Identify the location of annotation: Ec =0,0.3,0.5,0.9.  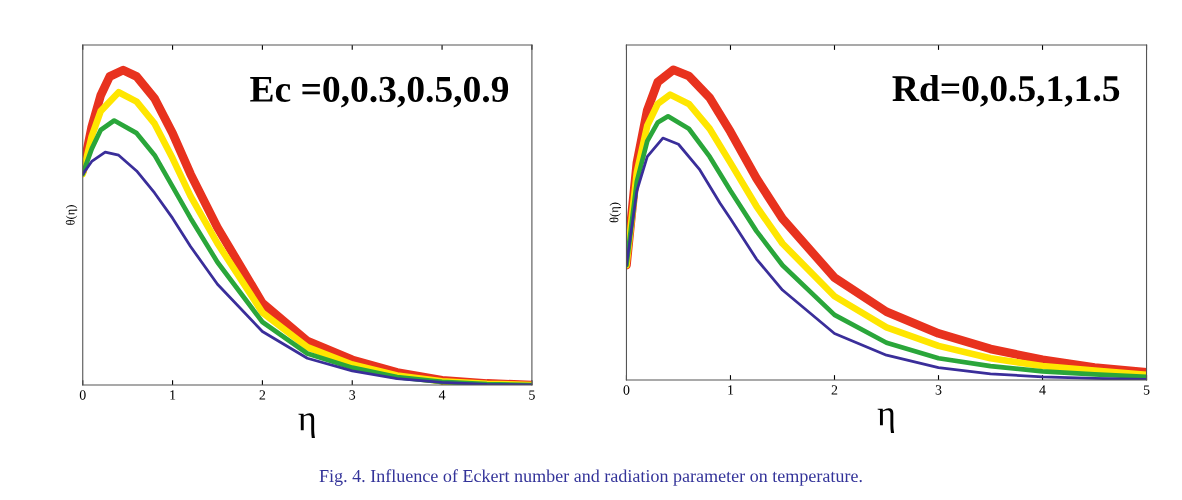
(379, 92).